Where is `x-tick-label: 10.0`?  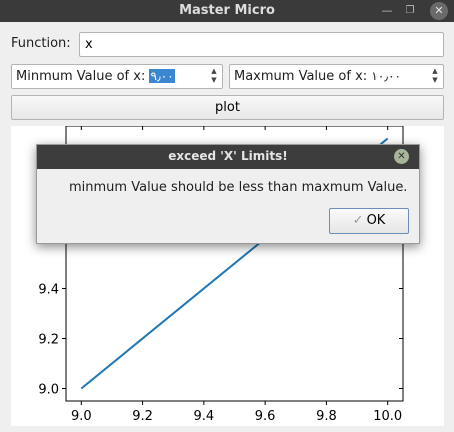 x-tick-label: 10.0 is located at coordinates (387, 416).